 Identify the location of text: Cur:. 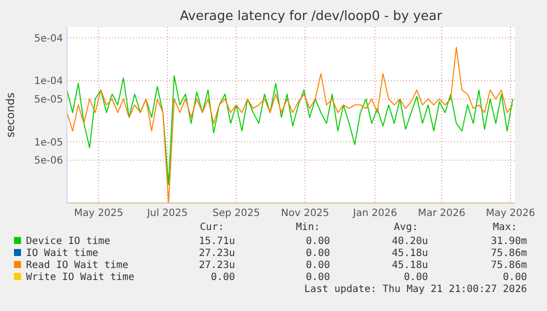
(212, 227).